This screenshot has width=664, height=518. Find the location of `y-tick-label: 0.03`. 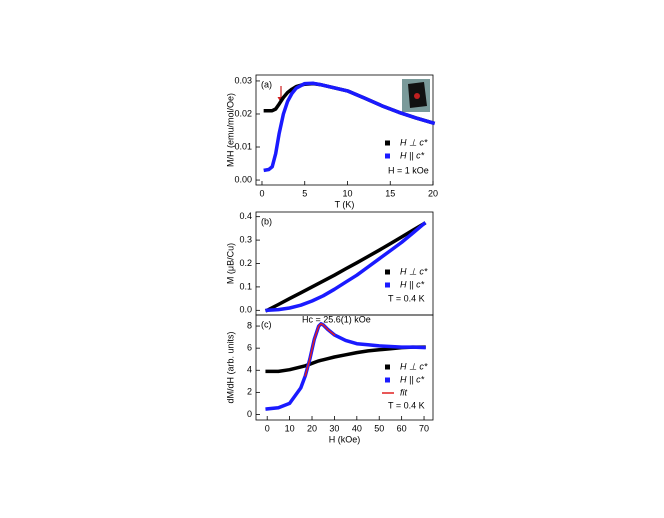

y-tick-label: 0.03 is located at coordinates (243, 80).